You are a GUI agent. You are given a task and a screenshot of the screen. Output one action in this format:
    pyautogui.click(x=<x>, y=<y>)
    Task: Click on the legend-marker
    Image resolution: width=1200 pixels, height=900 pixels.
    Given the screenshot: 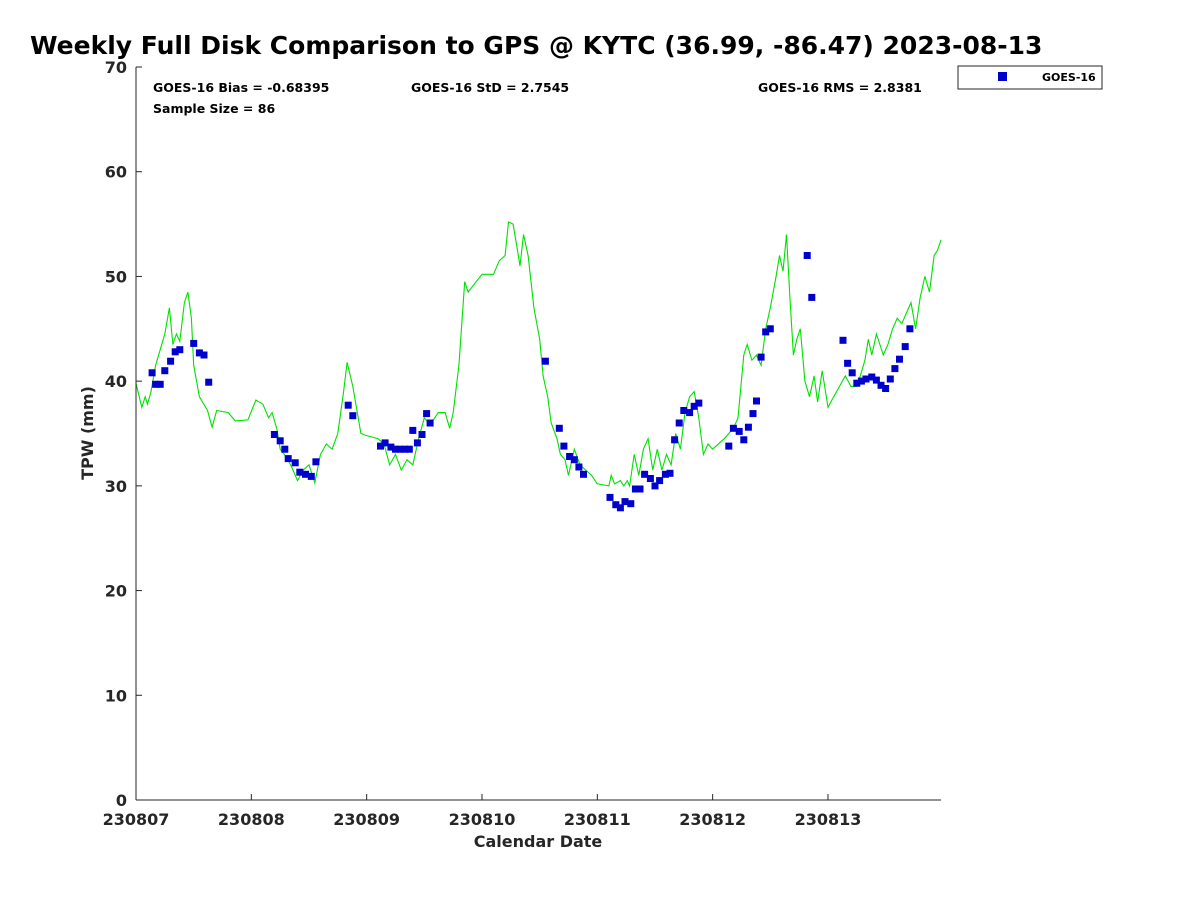 What is the action you would take?
    pyautogui.click(x=1002, y=76)
    